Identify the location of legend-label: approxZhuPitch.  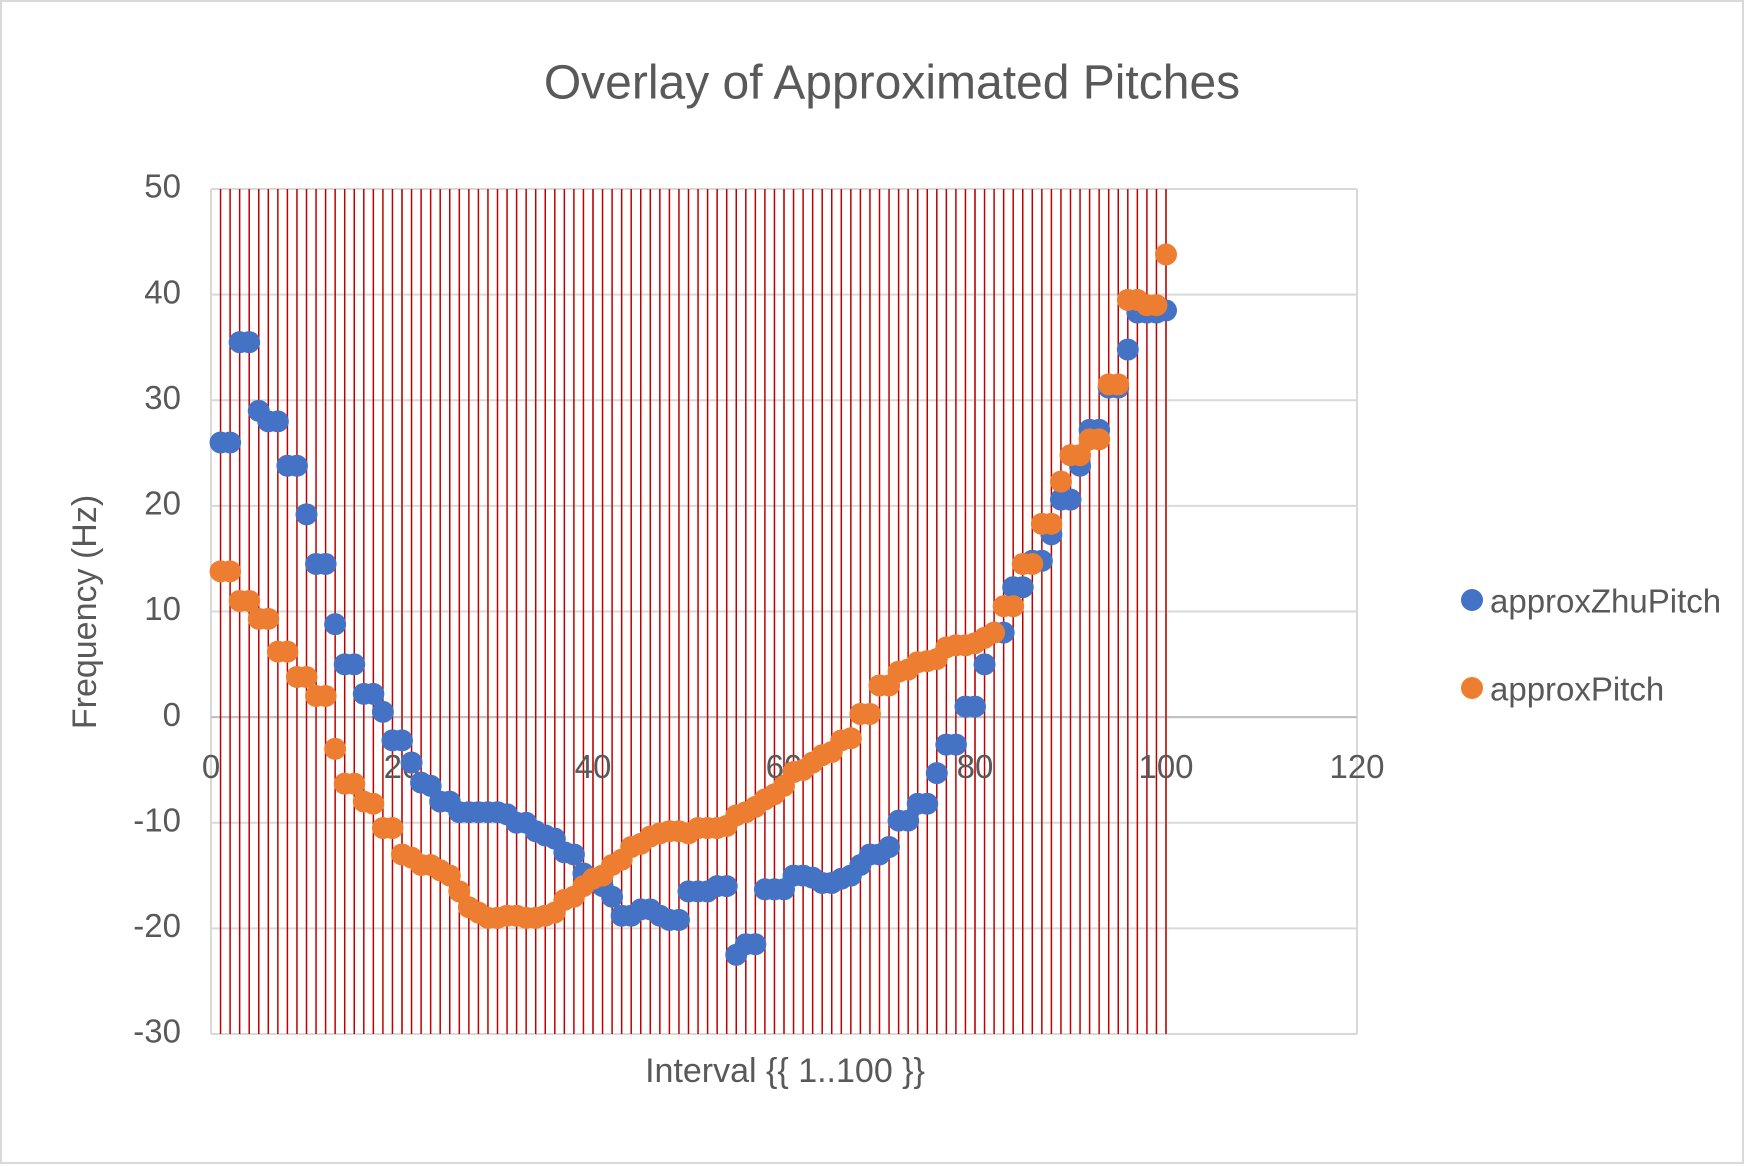
(1605, 601).